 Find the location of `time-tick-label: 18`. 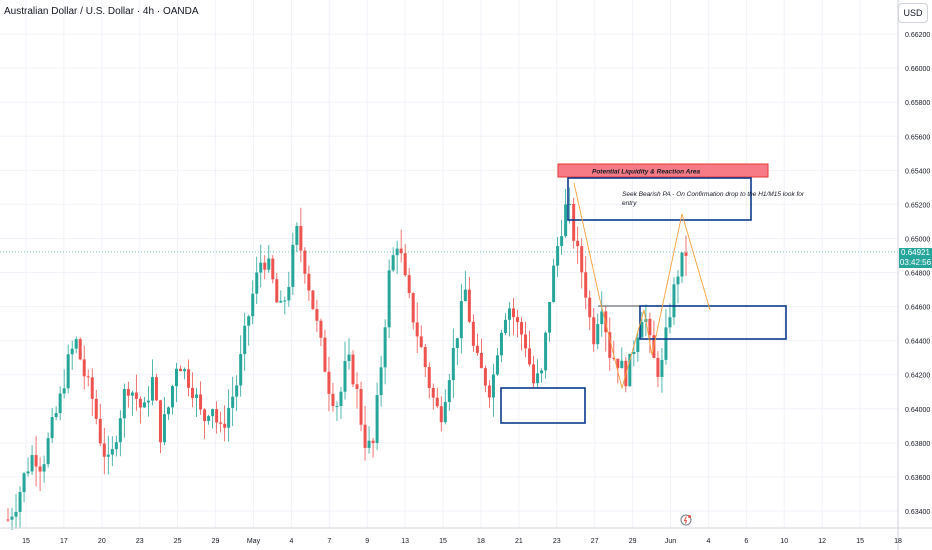

time-tick-label: 18 is located at coordinates (898, 541).